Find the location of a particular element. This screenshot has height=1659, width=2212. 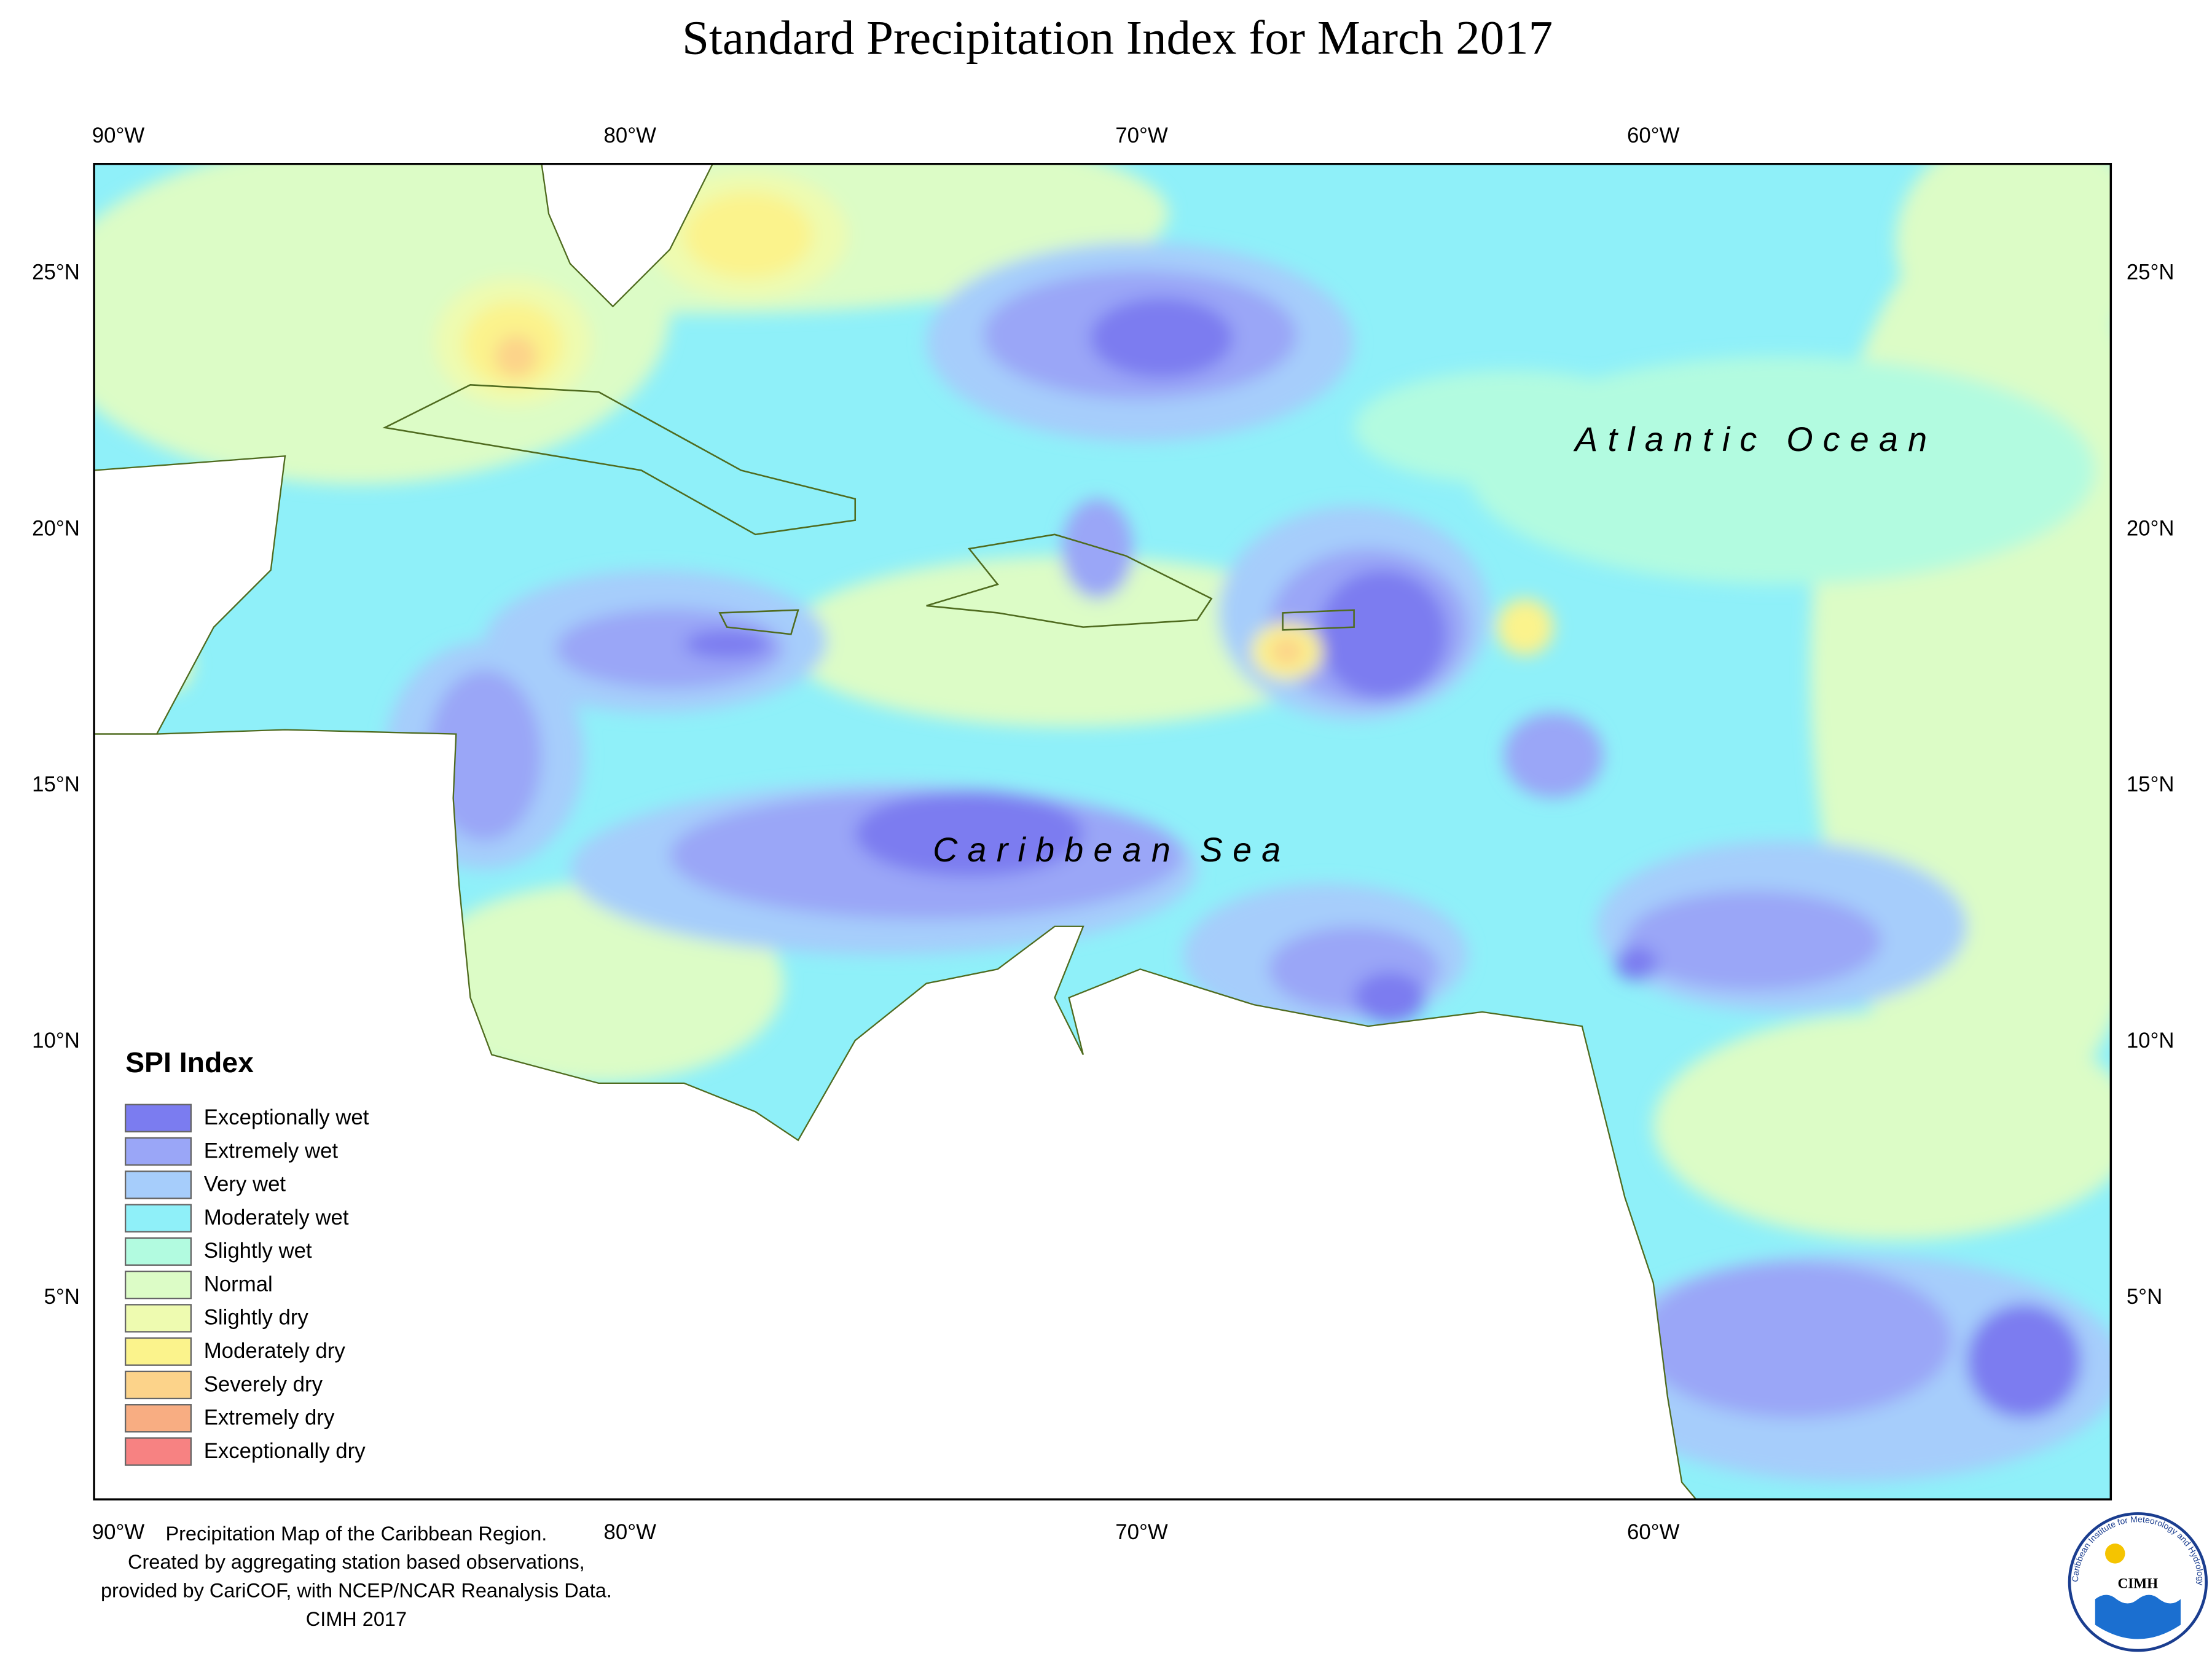

hispaniola is located at coordinates (1069, 580).